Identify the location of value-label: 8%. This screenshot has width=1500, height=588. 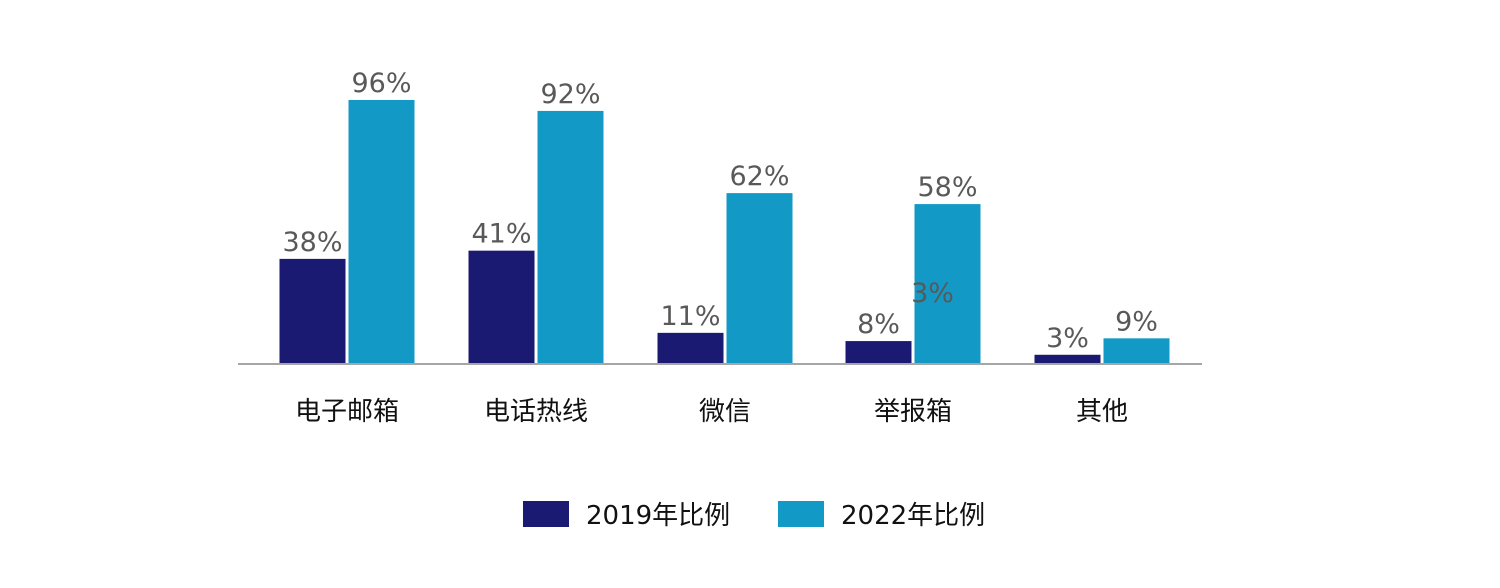
(878, 324).